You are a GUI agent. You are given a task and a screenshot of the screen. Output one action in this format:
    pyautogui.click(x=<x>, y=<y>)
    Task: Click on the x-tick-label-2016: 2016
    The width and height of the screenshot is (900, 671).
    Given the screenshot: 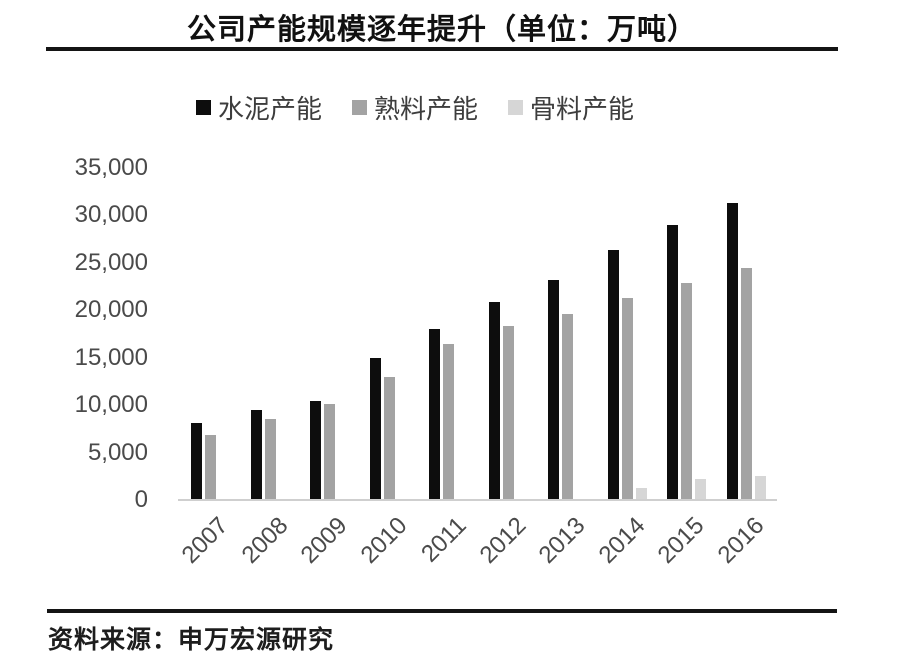 What is the action you would take?
    pyautogui.click(x=741, y=540)
    